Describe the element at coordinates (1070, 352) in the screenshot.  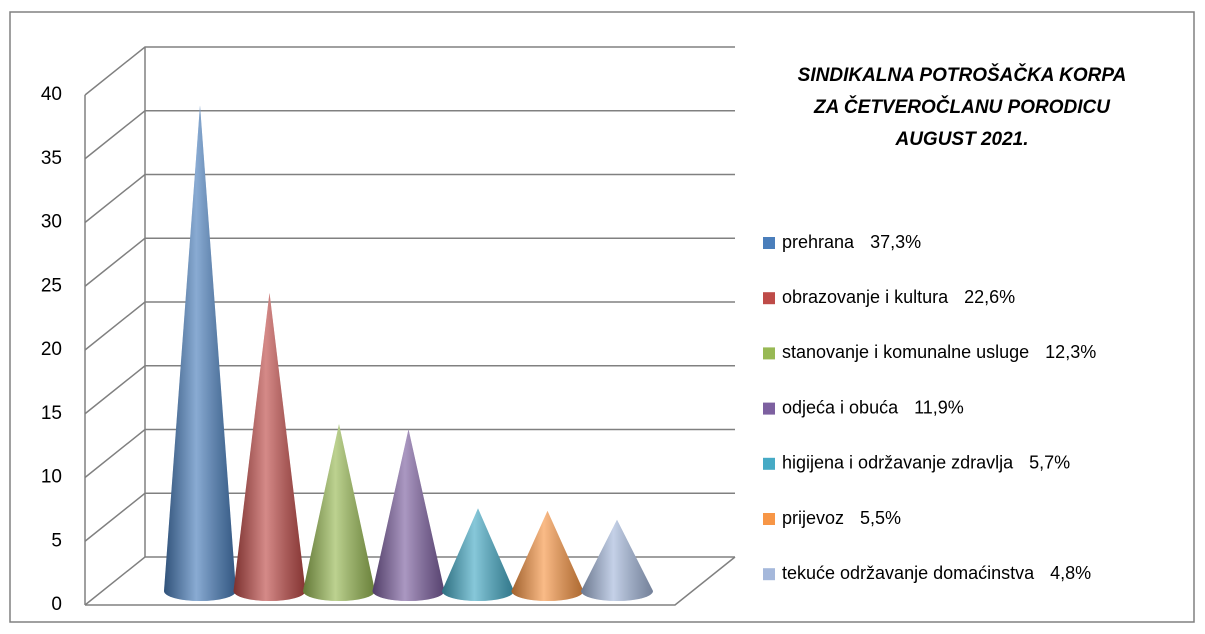
I see `legend-value: 12,3%` at that location.